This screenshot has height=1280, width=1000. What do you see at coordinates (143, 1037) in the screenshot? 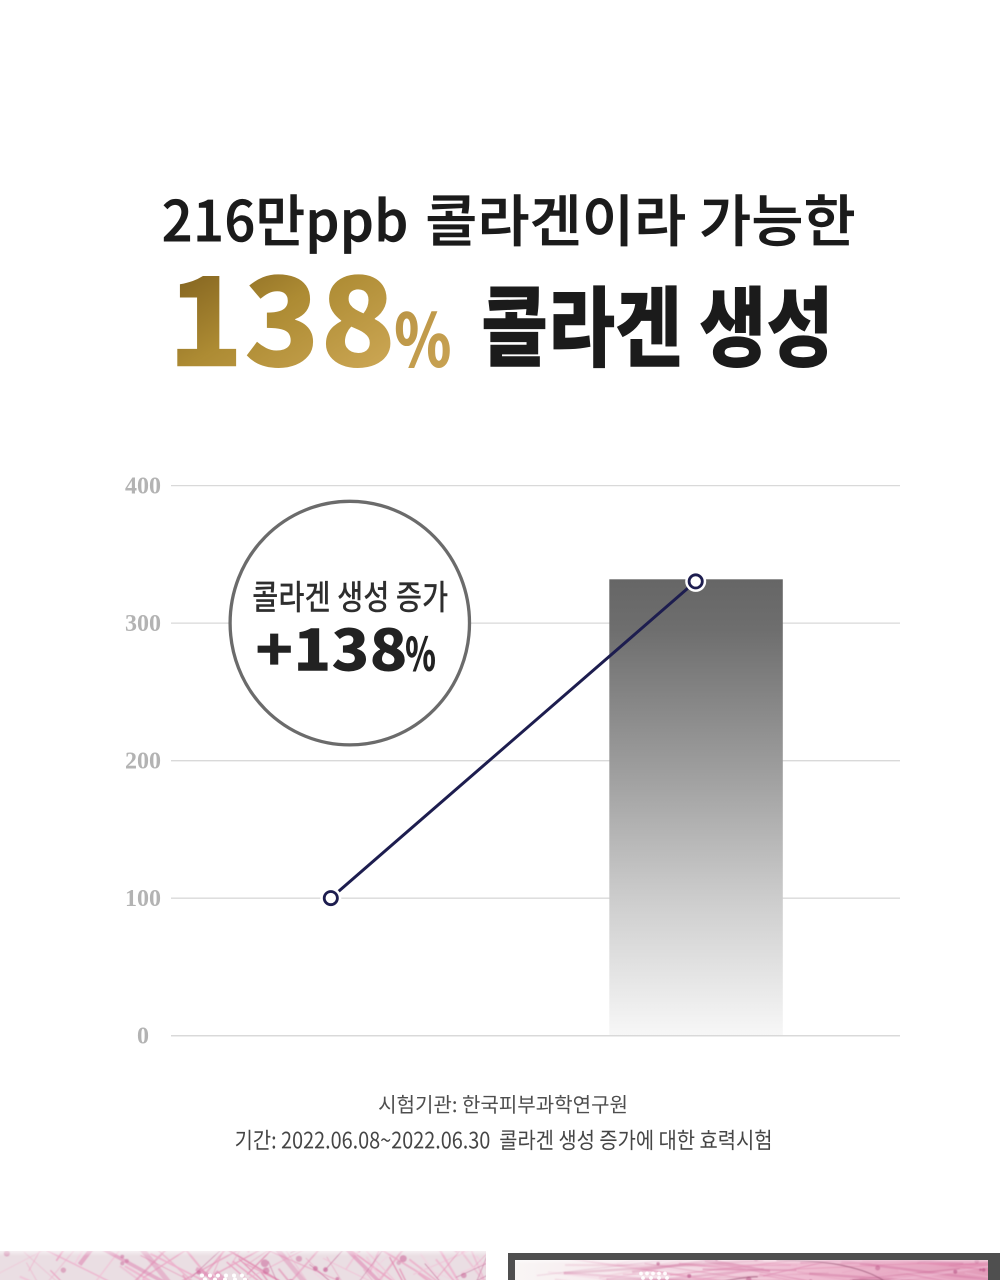
I see `svg-text: 0` at bounding box center [143, 1037].